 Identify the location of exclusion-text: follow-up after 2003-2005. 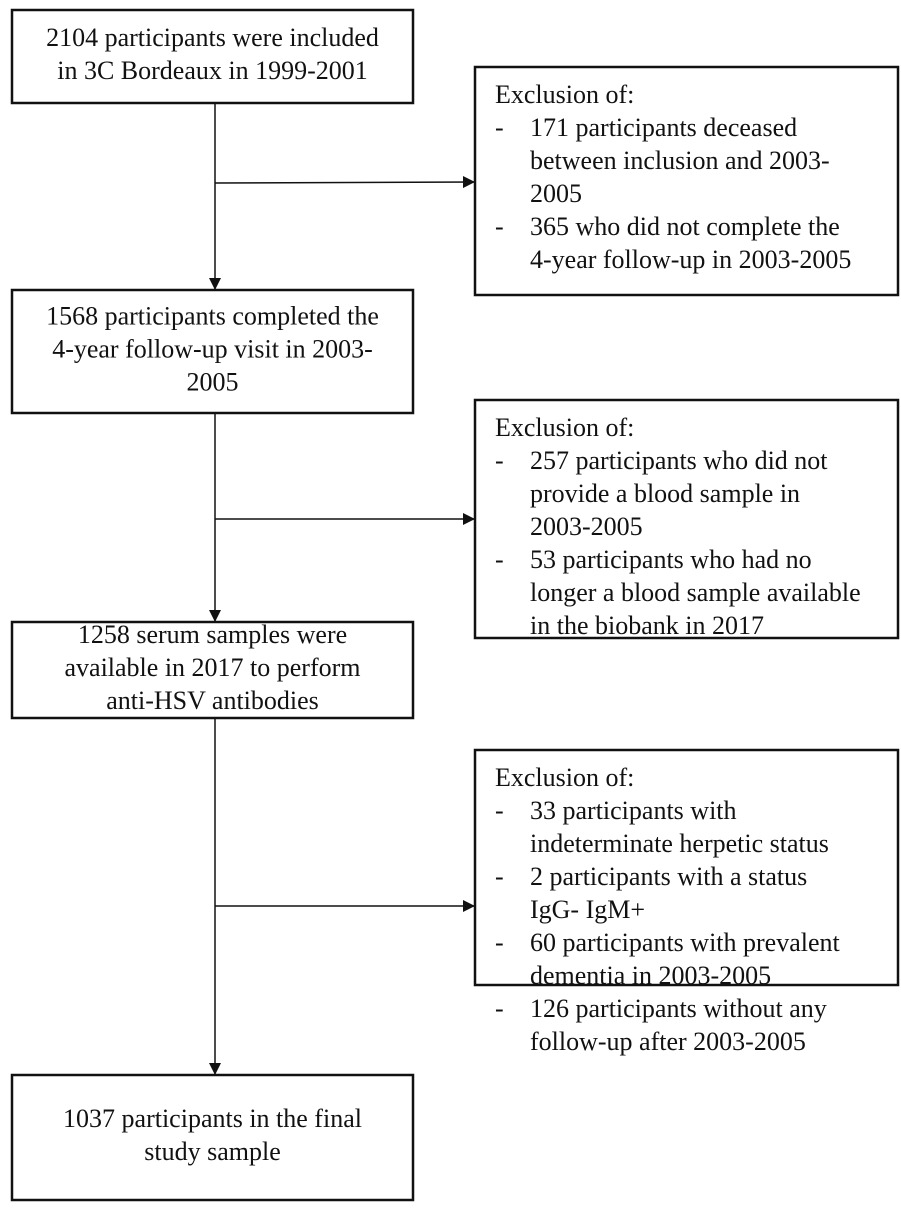
(668, 1041).